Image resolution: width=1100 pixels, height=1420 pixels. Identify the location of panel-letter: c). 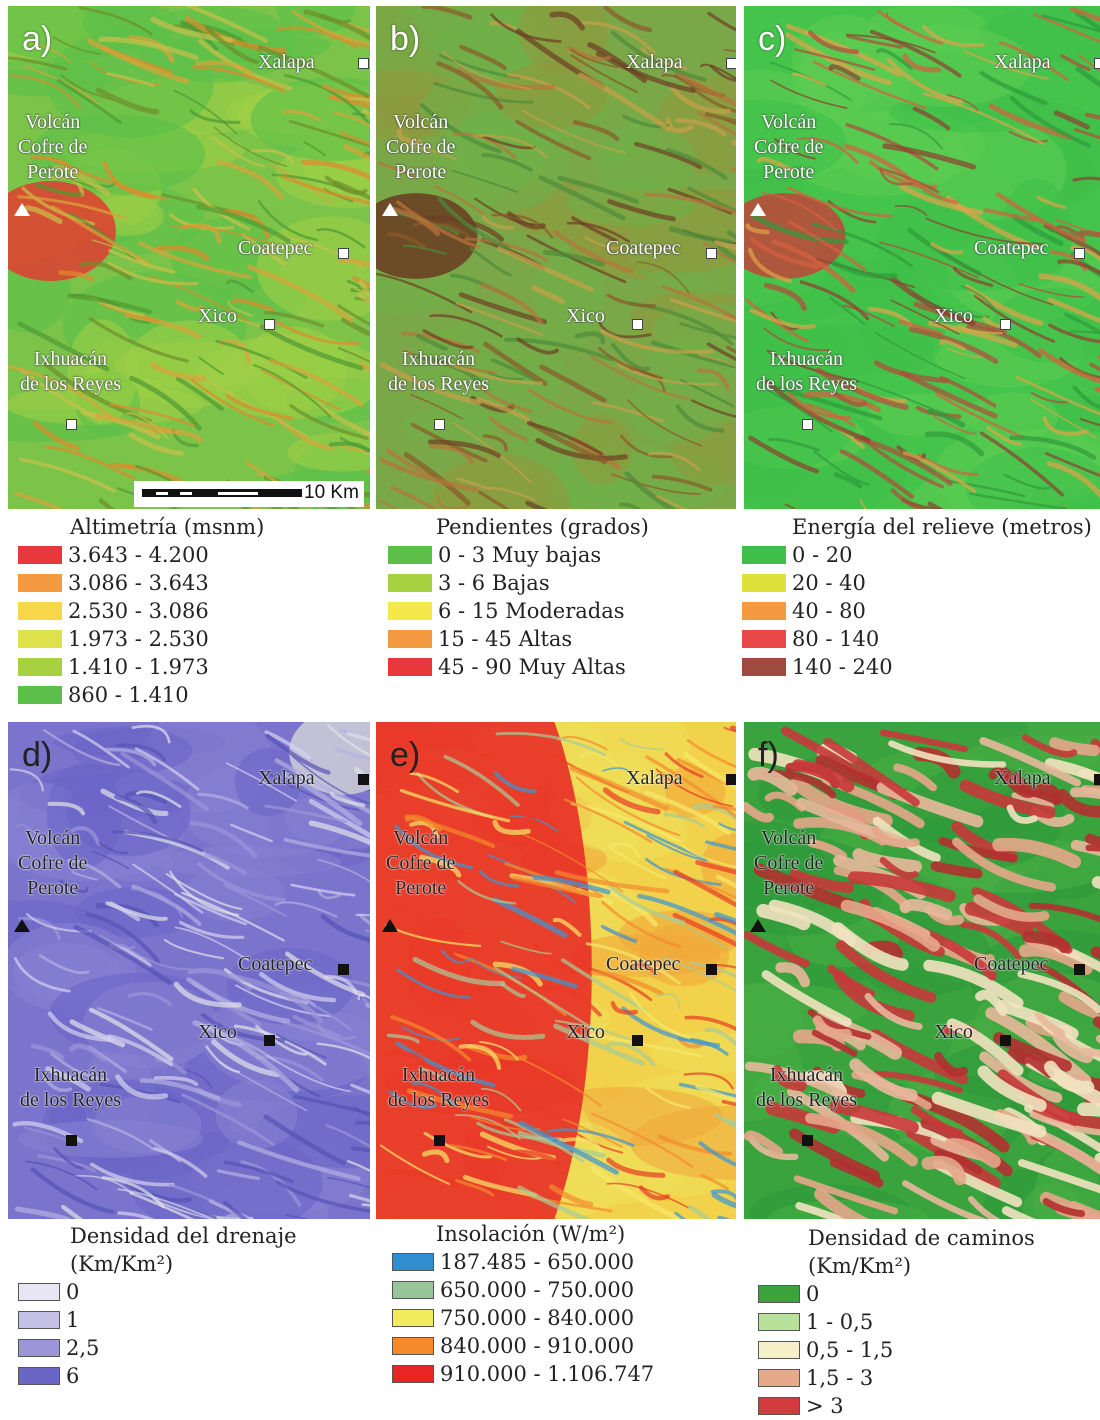
(772, 39).